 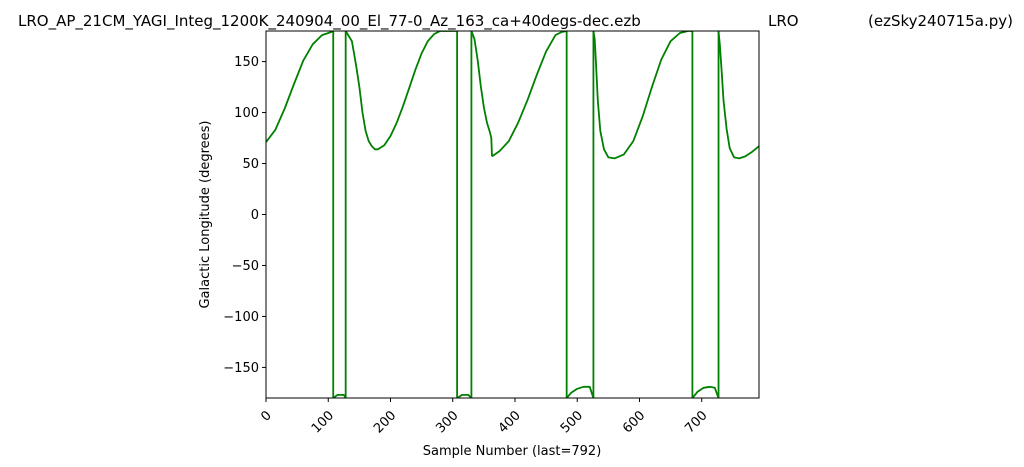 I want to click on x-tick-label: 700, so click(x=696, y=422).